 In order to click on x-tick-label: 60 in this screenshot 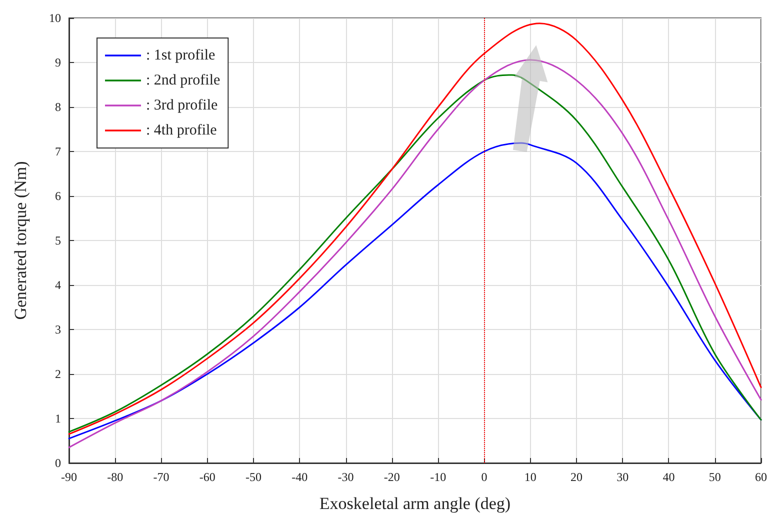, I will do `click(761, 477)`.